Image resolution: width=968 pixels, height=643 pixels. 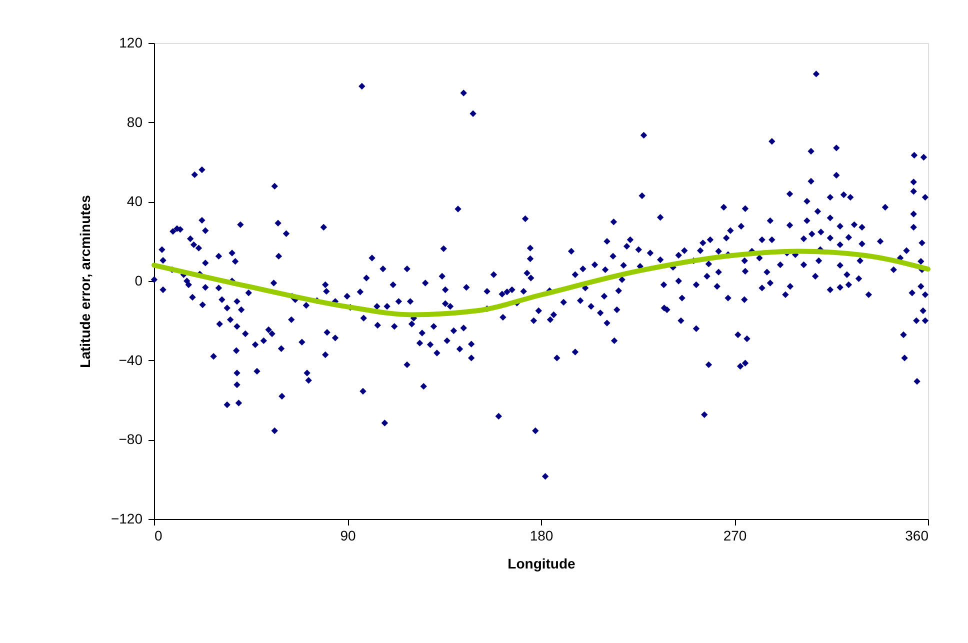 I want to click on y-tick-label: 40, so click(x=134, y=201).